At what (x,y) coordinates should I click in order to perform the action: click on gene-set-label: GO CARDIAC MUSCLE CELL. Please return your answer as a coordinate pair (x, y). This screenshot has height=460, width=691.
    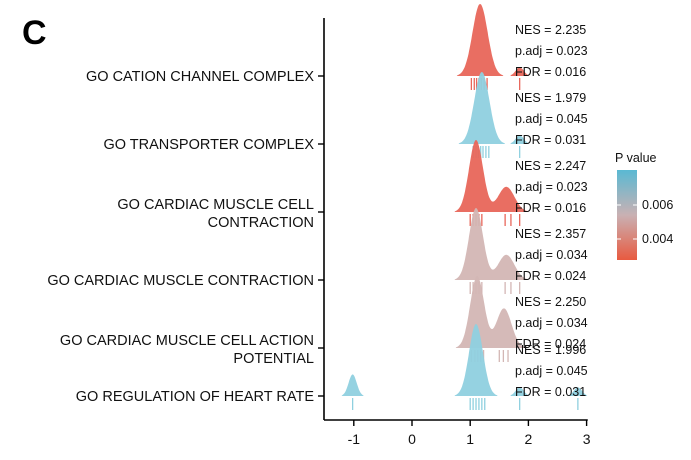
    Looking at the image, I should click on (215, 205).